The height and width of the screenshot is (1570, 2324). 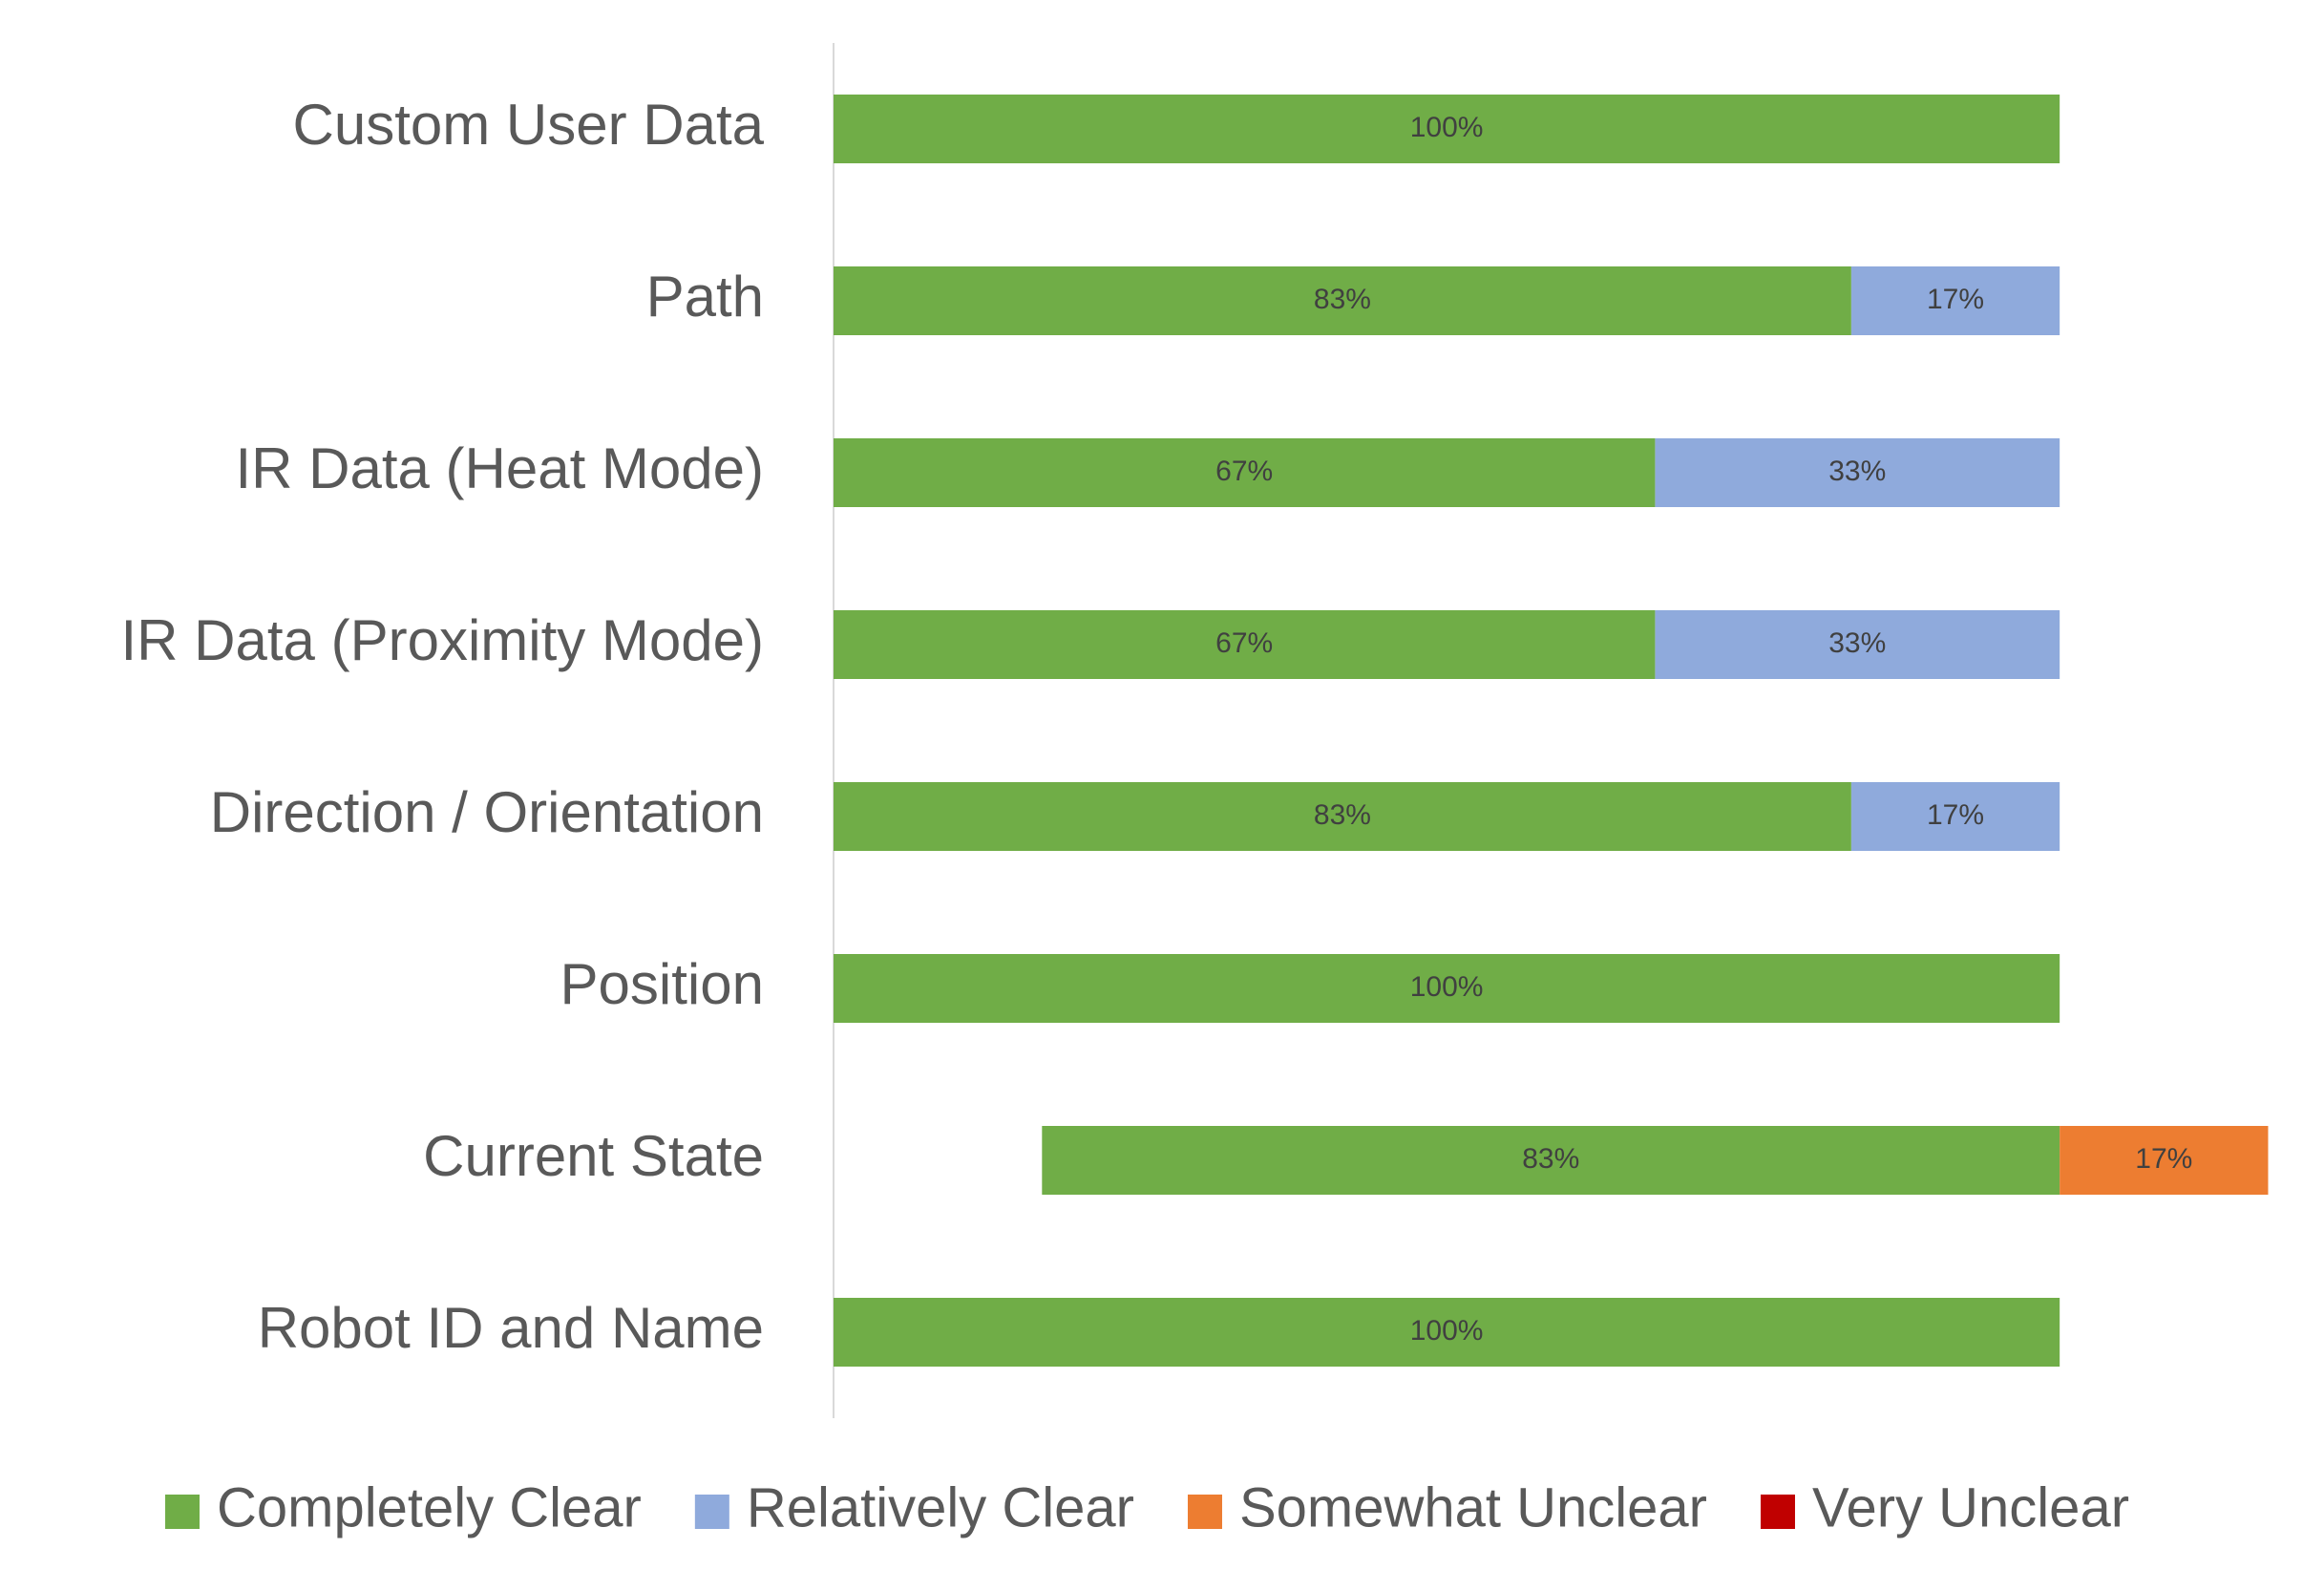 What do you see at coordinates (705, 297) in the screenshot?
I see `category-label: Path` at bounding box center [705, 297].